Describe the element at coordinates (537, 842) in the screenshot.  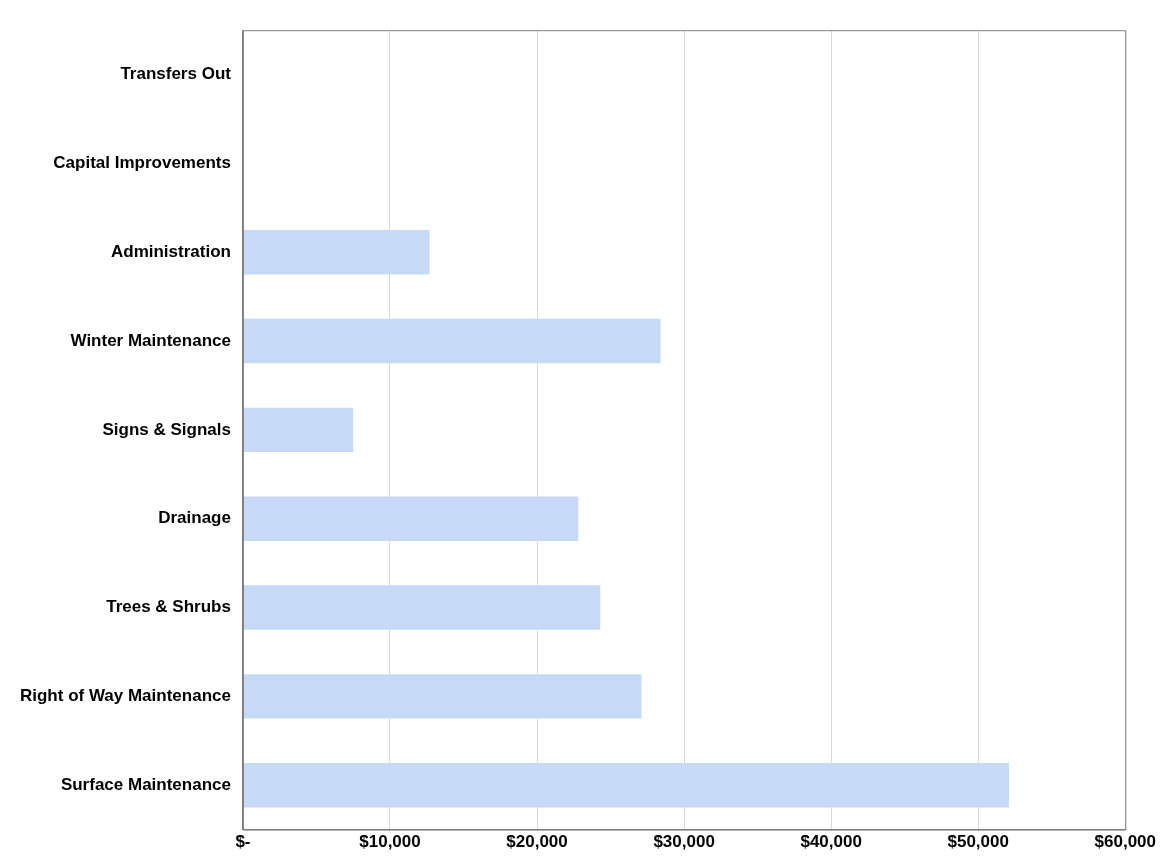
I see `x-tick-label: $20,000` at that location.